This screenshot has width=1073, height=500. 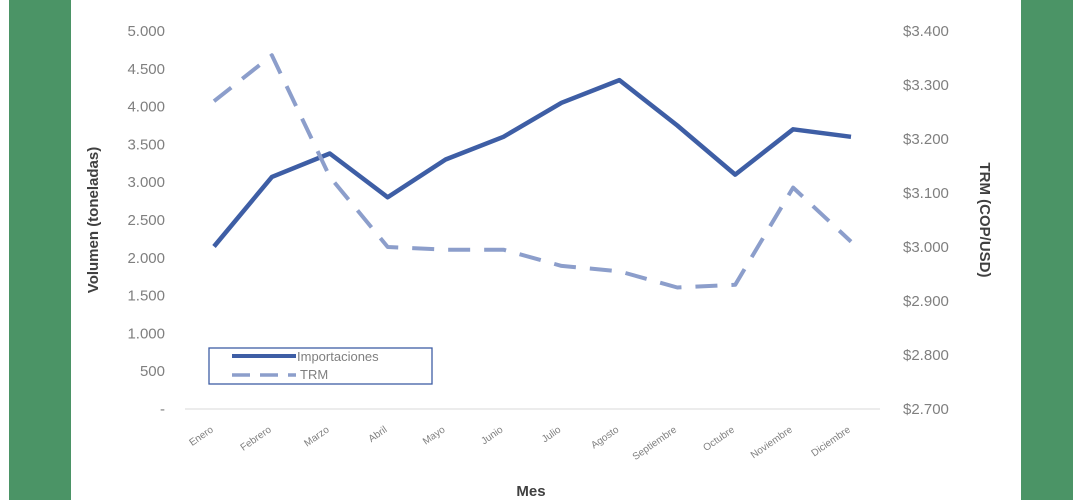 I want to click on y2-tick-label: $2.700, so click(x=926, y=409).